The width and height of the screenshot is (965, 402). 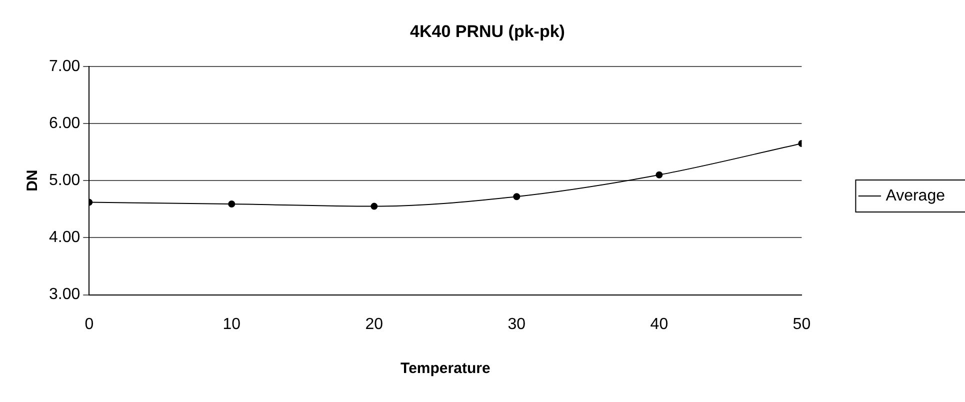 What do you see at coordinates (64, 295) in the screenshot?
I see `y-tick-label: 3.00` at bounding box center [64, 295].